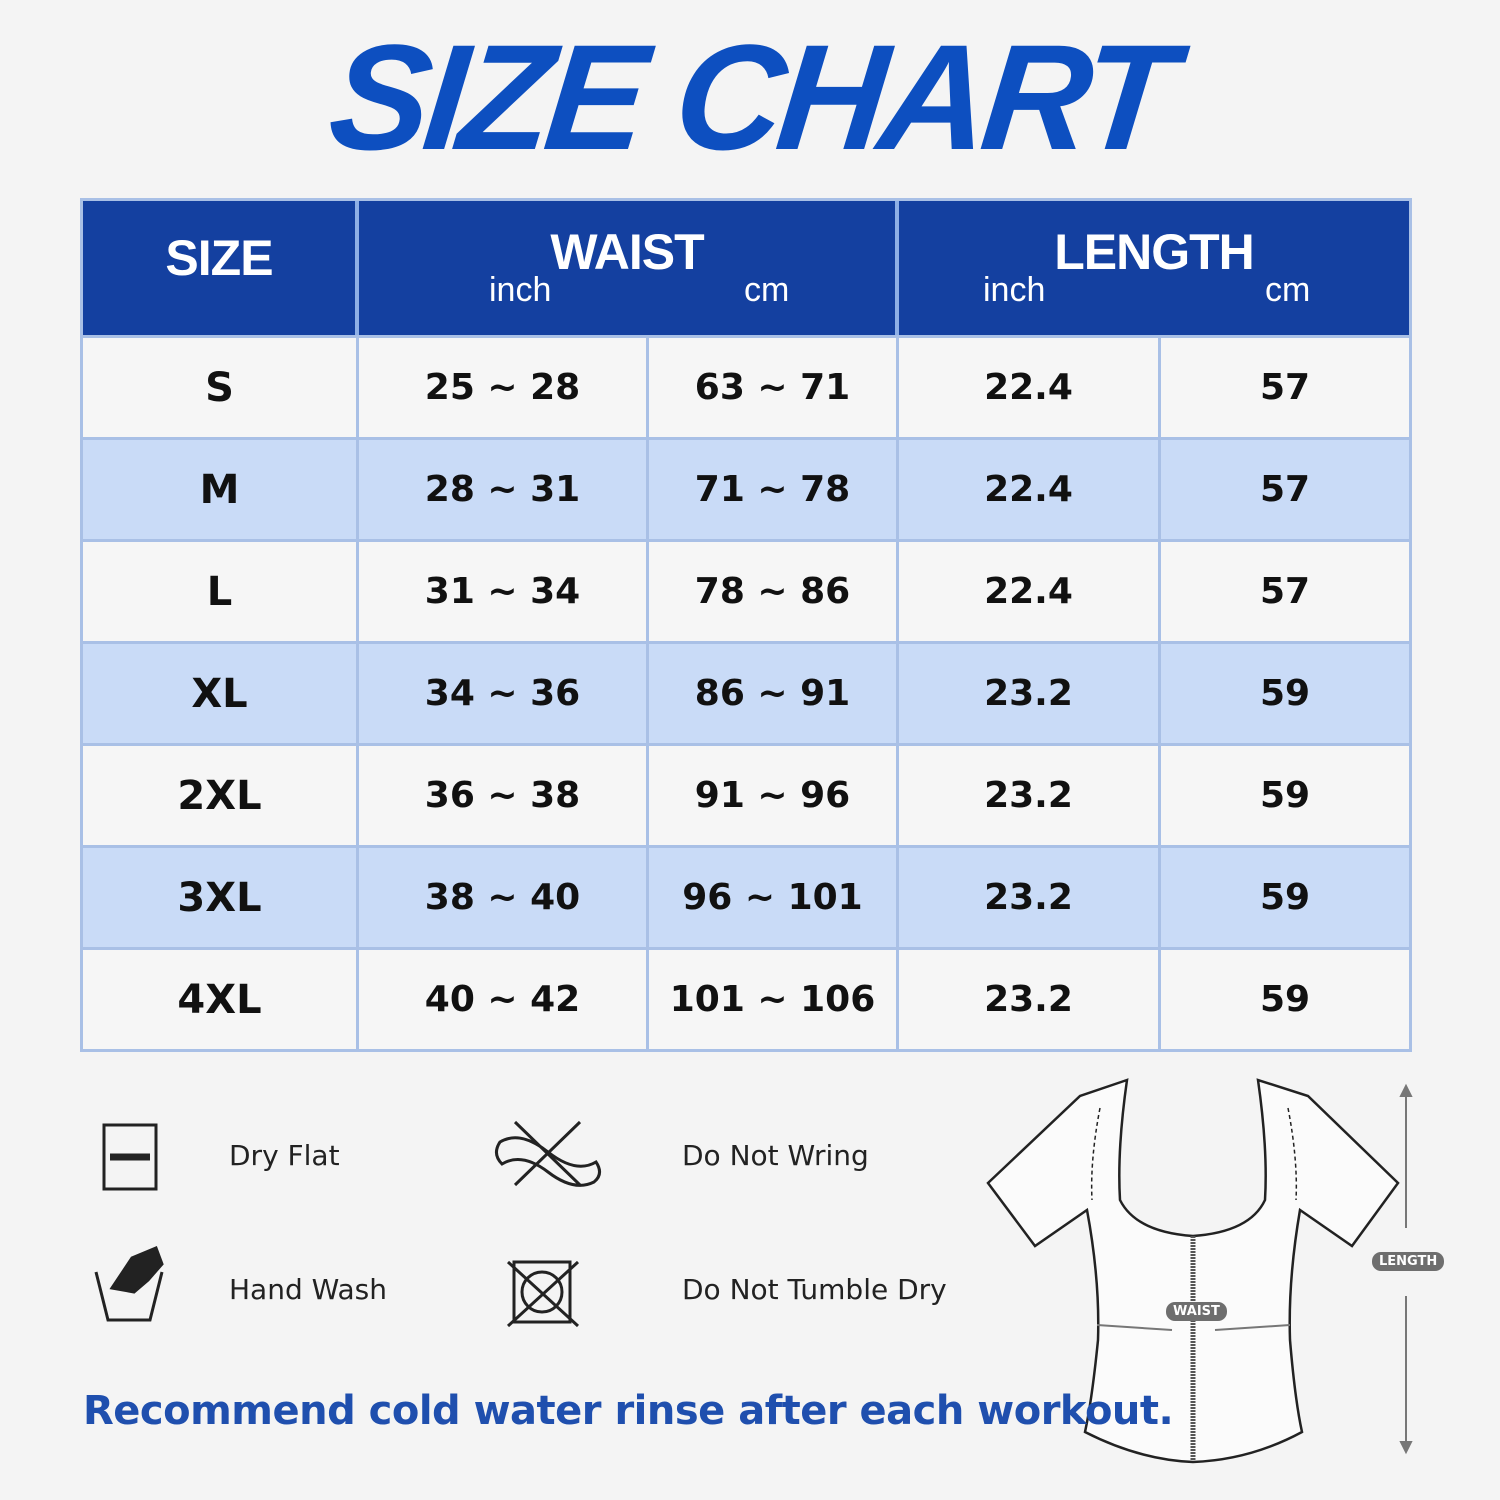 Image resolution: width=1500 pixels, height=1500 pixels. What do you see at coordinates (504, 489) in the screenshot?
I see `cell-waist-inch: 28 ~ 31` at bounding box center [504, 489].